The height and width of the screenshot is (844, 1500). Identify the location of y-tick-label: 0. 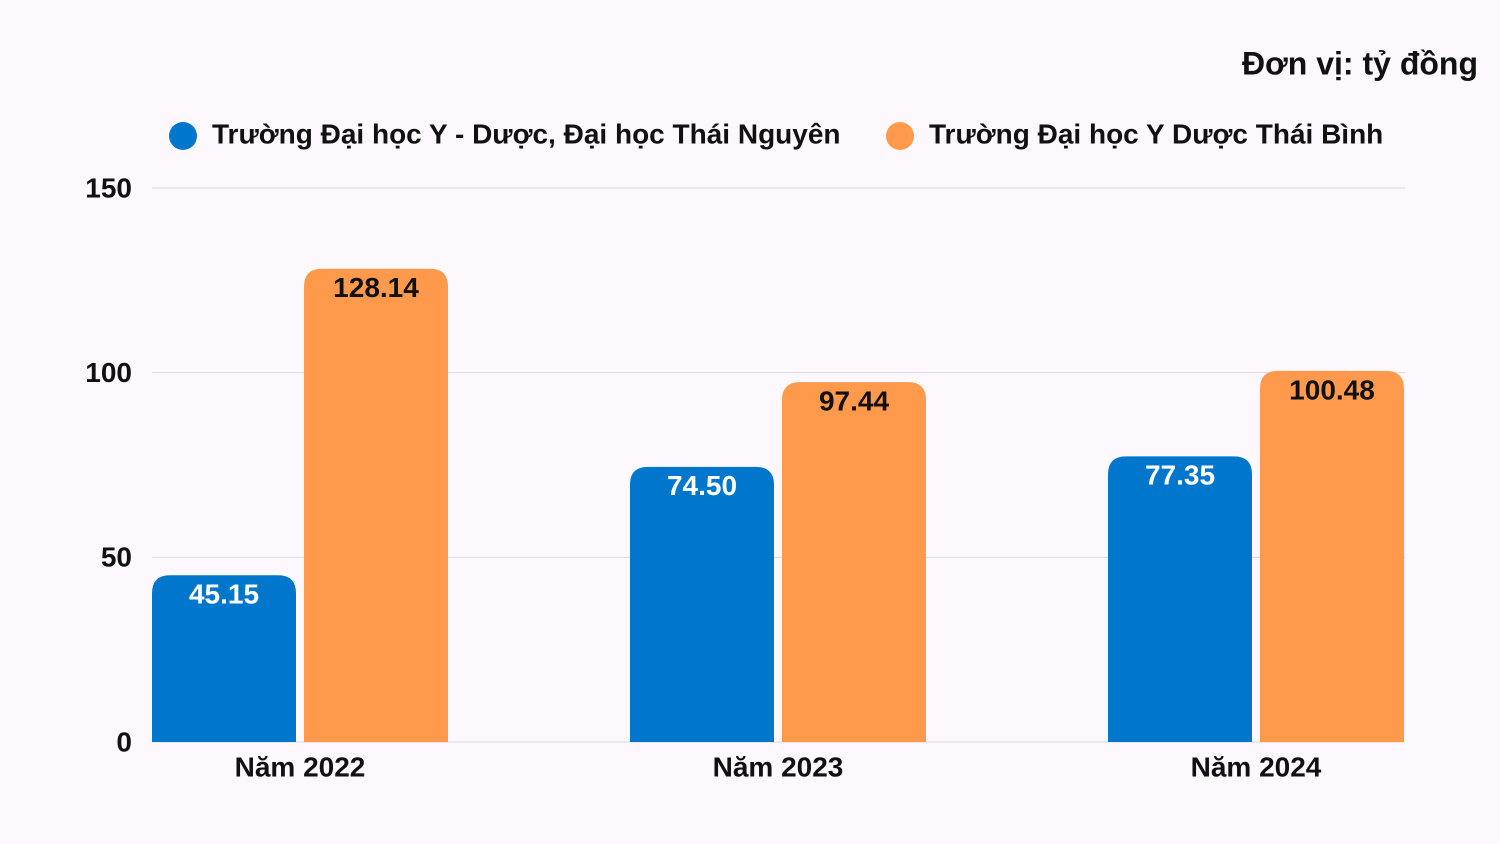
(124, 741).